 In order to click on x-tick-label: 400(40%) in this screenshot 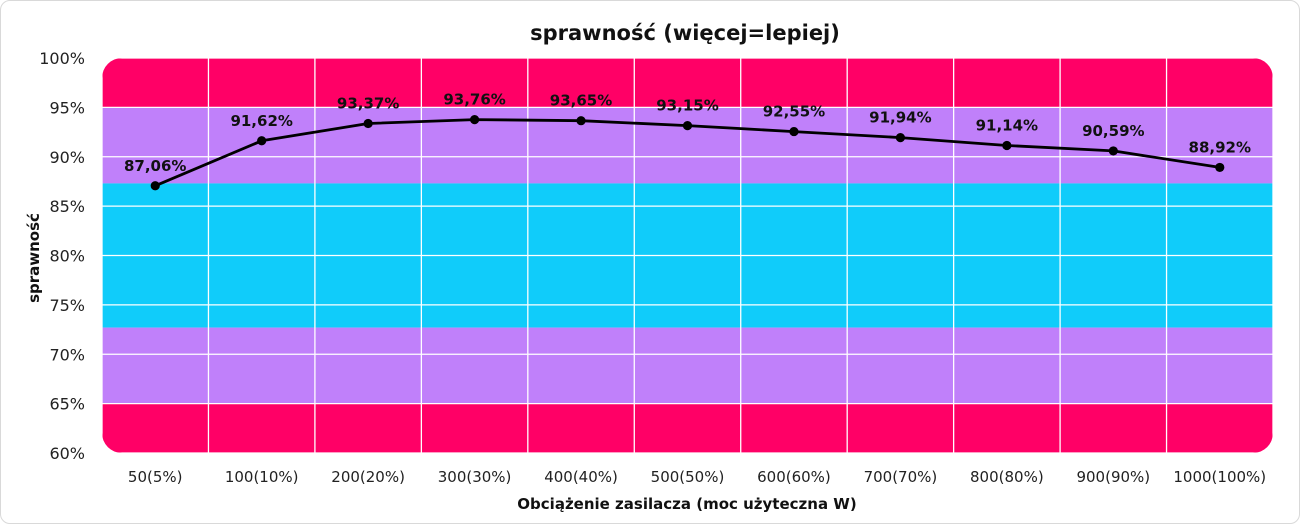, I will do `click(581, 477)`.